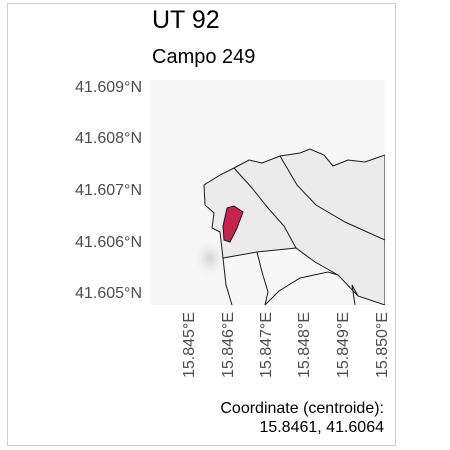  I want to click on y-tick-label: 41.607°N, so click(108, 190).